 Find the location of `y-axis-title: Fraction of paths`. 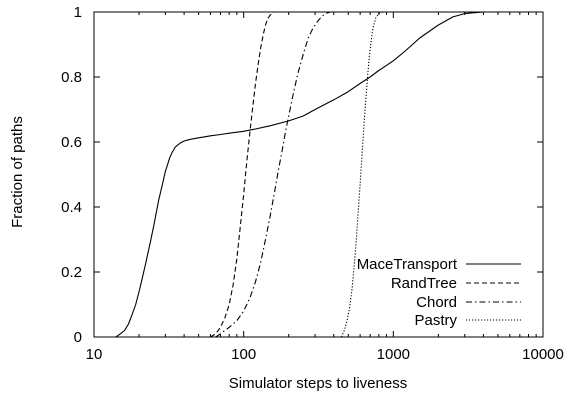

y-axis-title: Fraction of paths is located at coordinates (17, 172).